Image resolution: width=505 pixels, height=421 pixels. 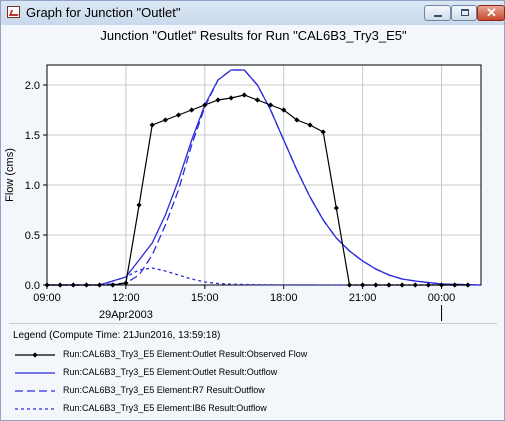 I want to click on y-tick-label: 1.5, so click(x=32, y=136).